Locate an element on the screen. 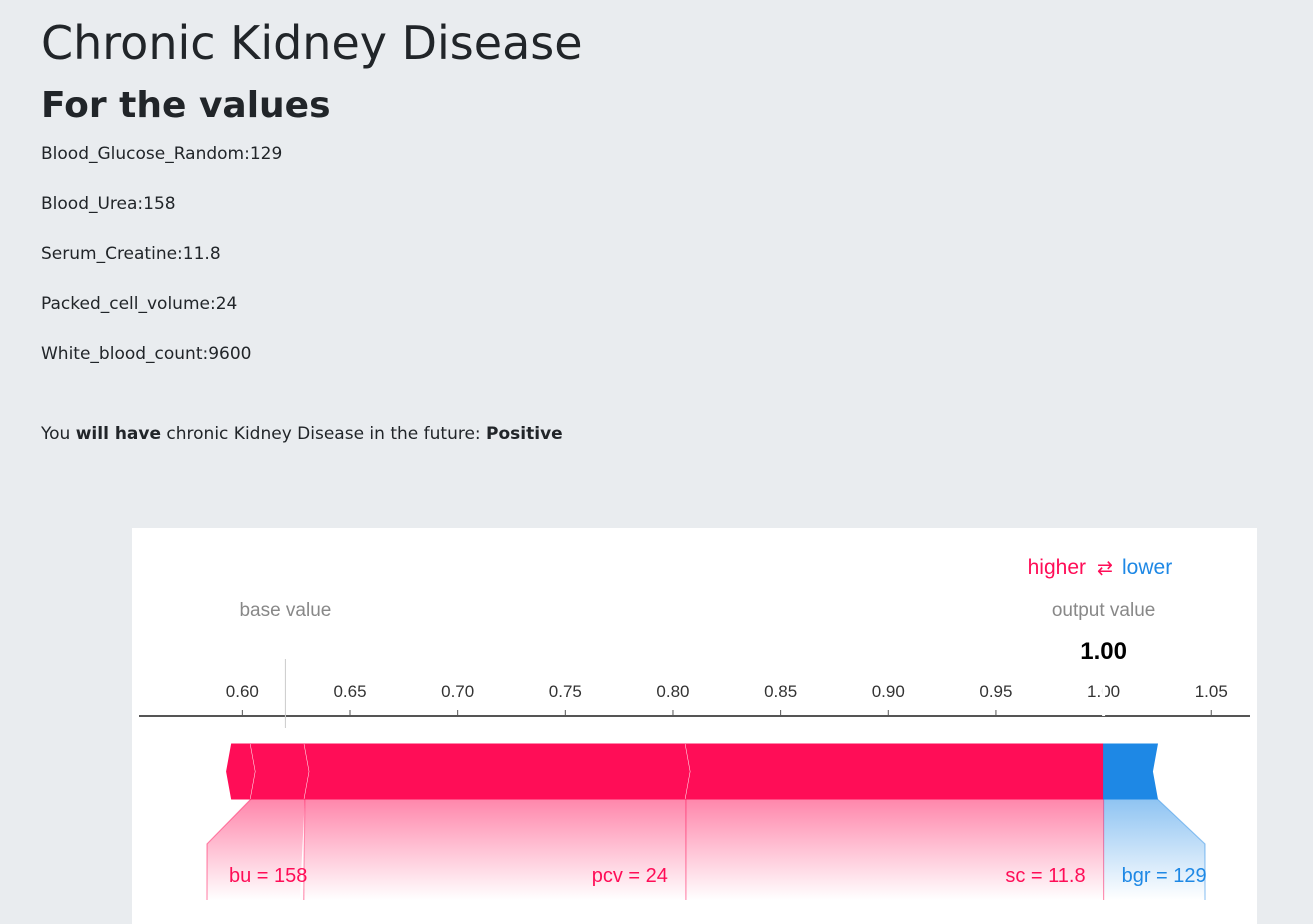 This screenshot has width=1313, height=924. output-value-number: 1.00 is located at coordinates (1103, 651).